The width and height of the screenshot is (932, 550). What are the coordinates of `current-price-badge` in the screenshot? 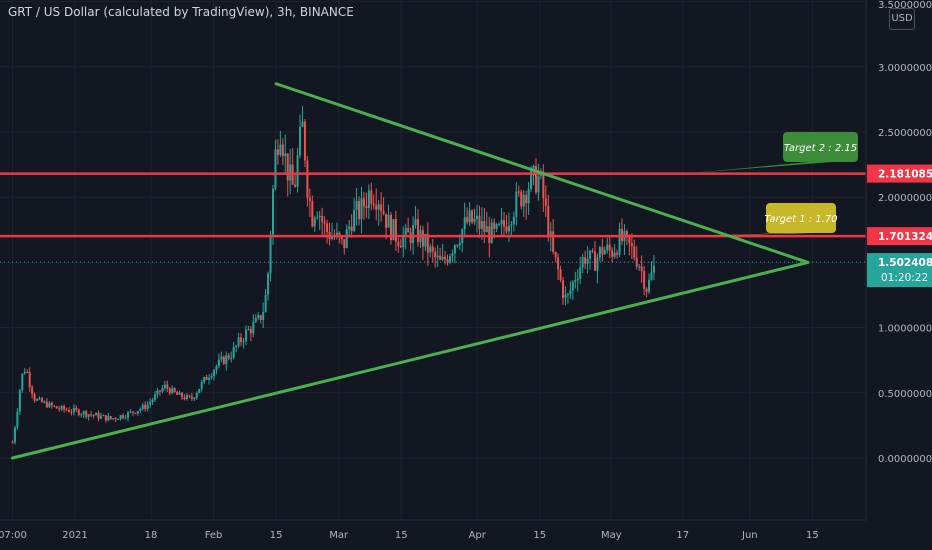 It's located at (899, 270).